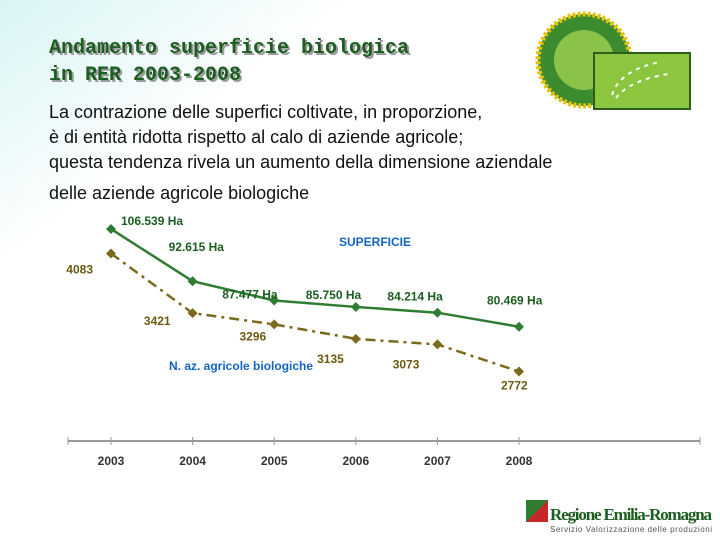 The height and width of the screenshot is (540, 720). What do you see at coordinates (613, 60) in the screenshot?
I see `eu-organic-logo` at bounding box center [613, 60].